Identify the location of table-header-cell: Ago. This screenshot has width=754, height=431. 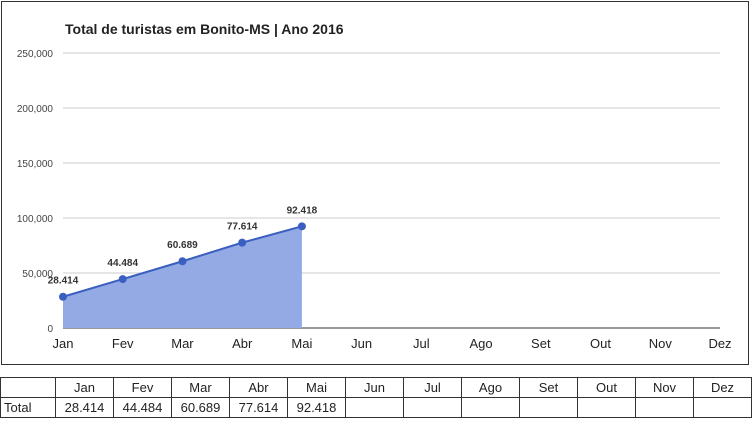
(490, 387).